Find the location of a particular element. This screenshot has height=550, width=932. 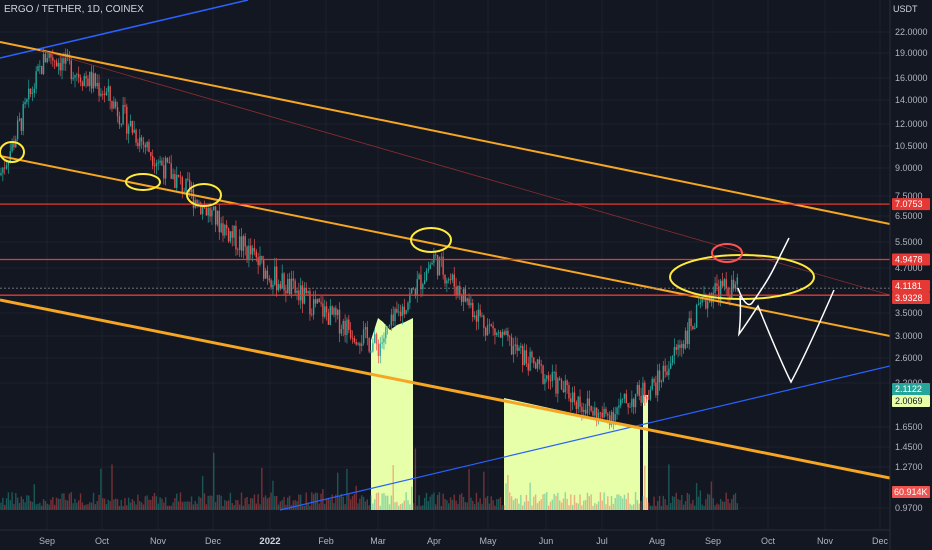

price-tick-label: 3.5000 is located at coordinates (909, 313).